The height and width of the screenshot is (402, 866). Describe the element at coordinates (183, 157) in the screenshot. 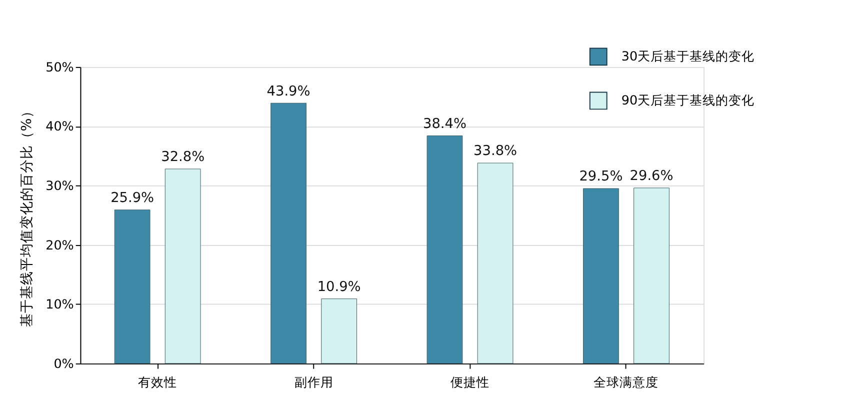

I see `data-label: 32.8%` at that location.